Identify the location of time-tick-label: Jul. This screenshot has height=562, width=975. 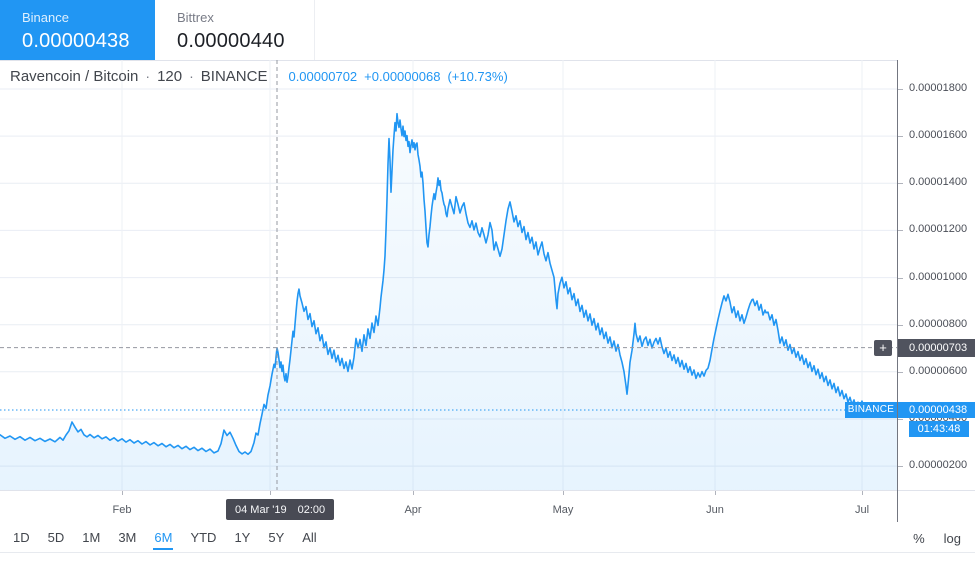
(862, 510).